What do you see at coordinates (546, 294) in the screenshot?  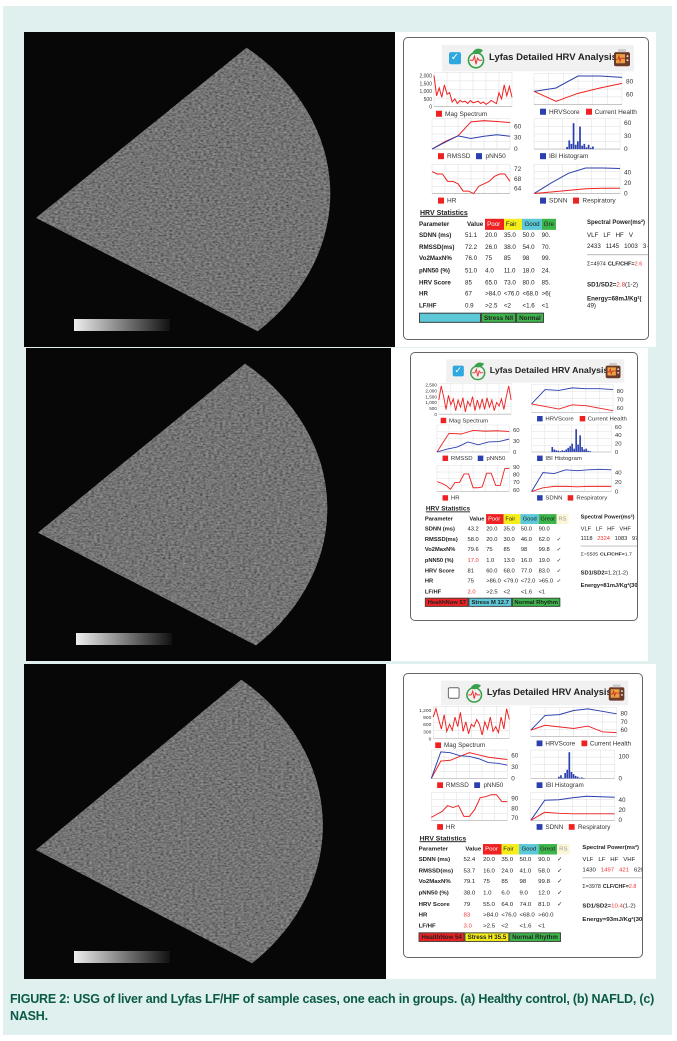 I see `threshold-cell: >6(` at bounding box center [546, 294].